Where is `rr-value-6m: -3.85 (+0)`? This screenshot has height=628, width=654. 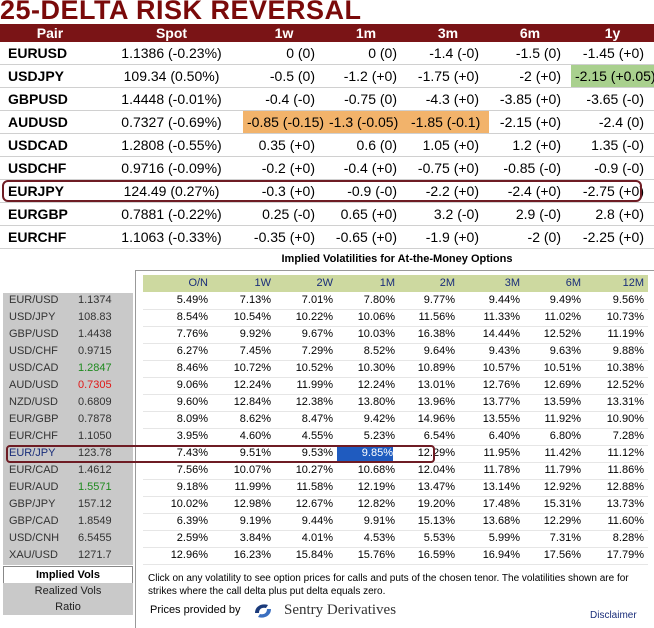 rr-value-6m: -3.85 (+0) is located at coordinates (530, 99).